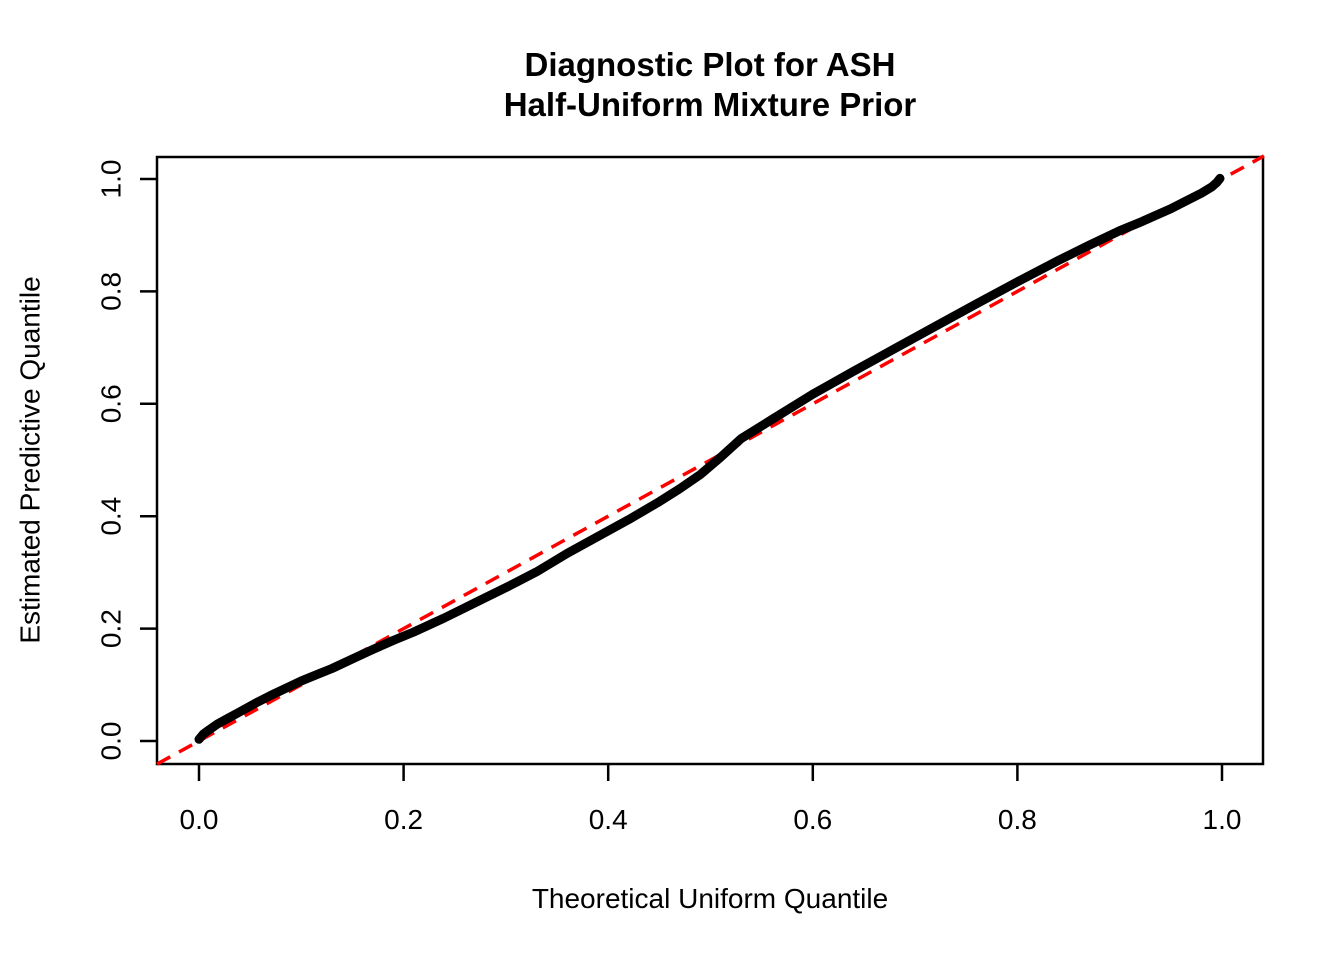  Describe the element at coordinates (110, 516) in the screenshot. I see `y-tick-label: 0.4` at that location.